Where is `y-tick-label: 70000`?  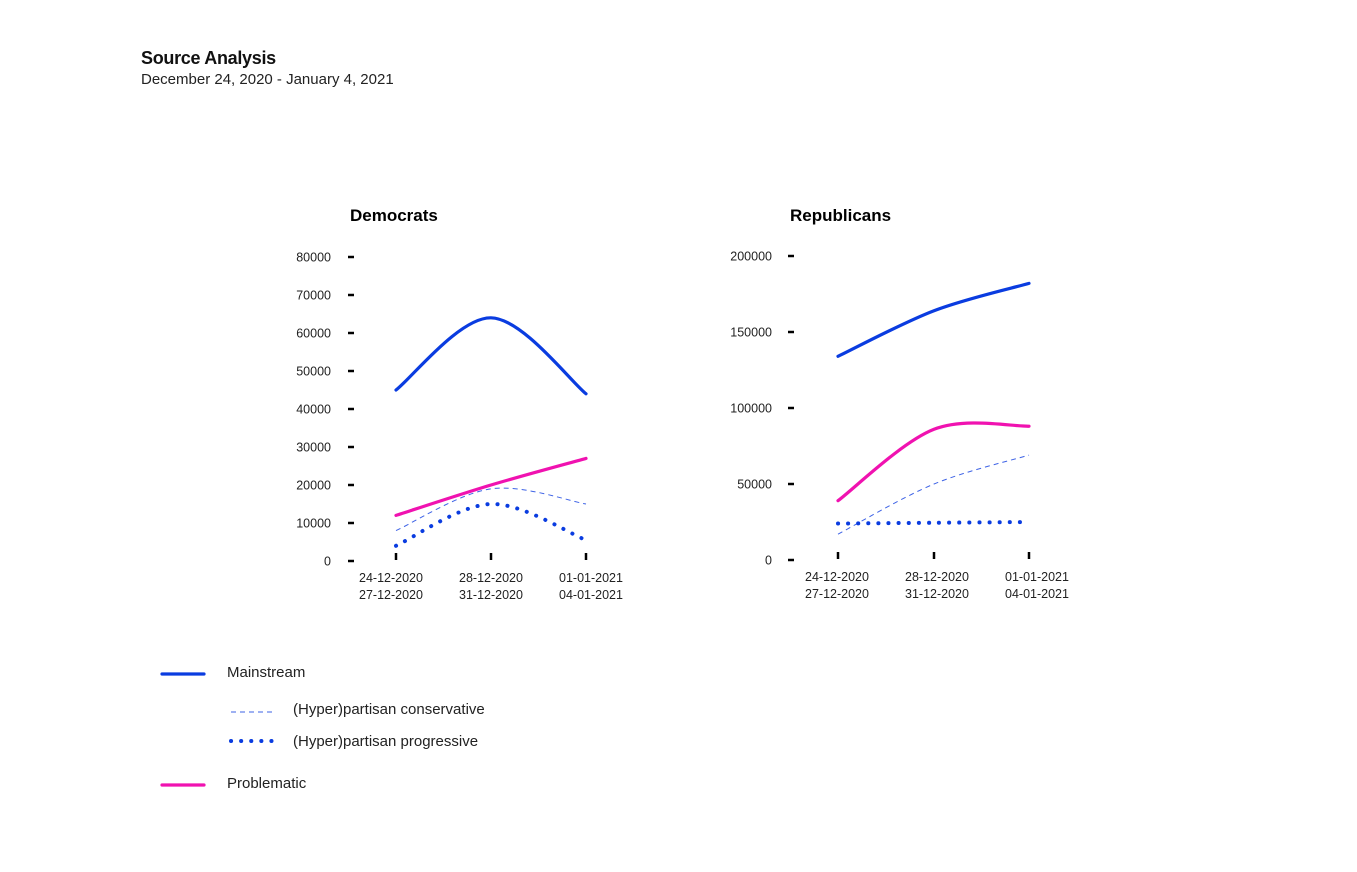 y-tick-label: 70000 is located at coordinates (313, 296).